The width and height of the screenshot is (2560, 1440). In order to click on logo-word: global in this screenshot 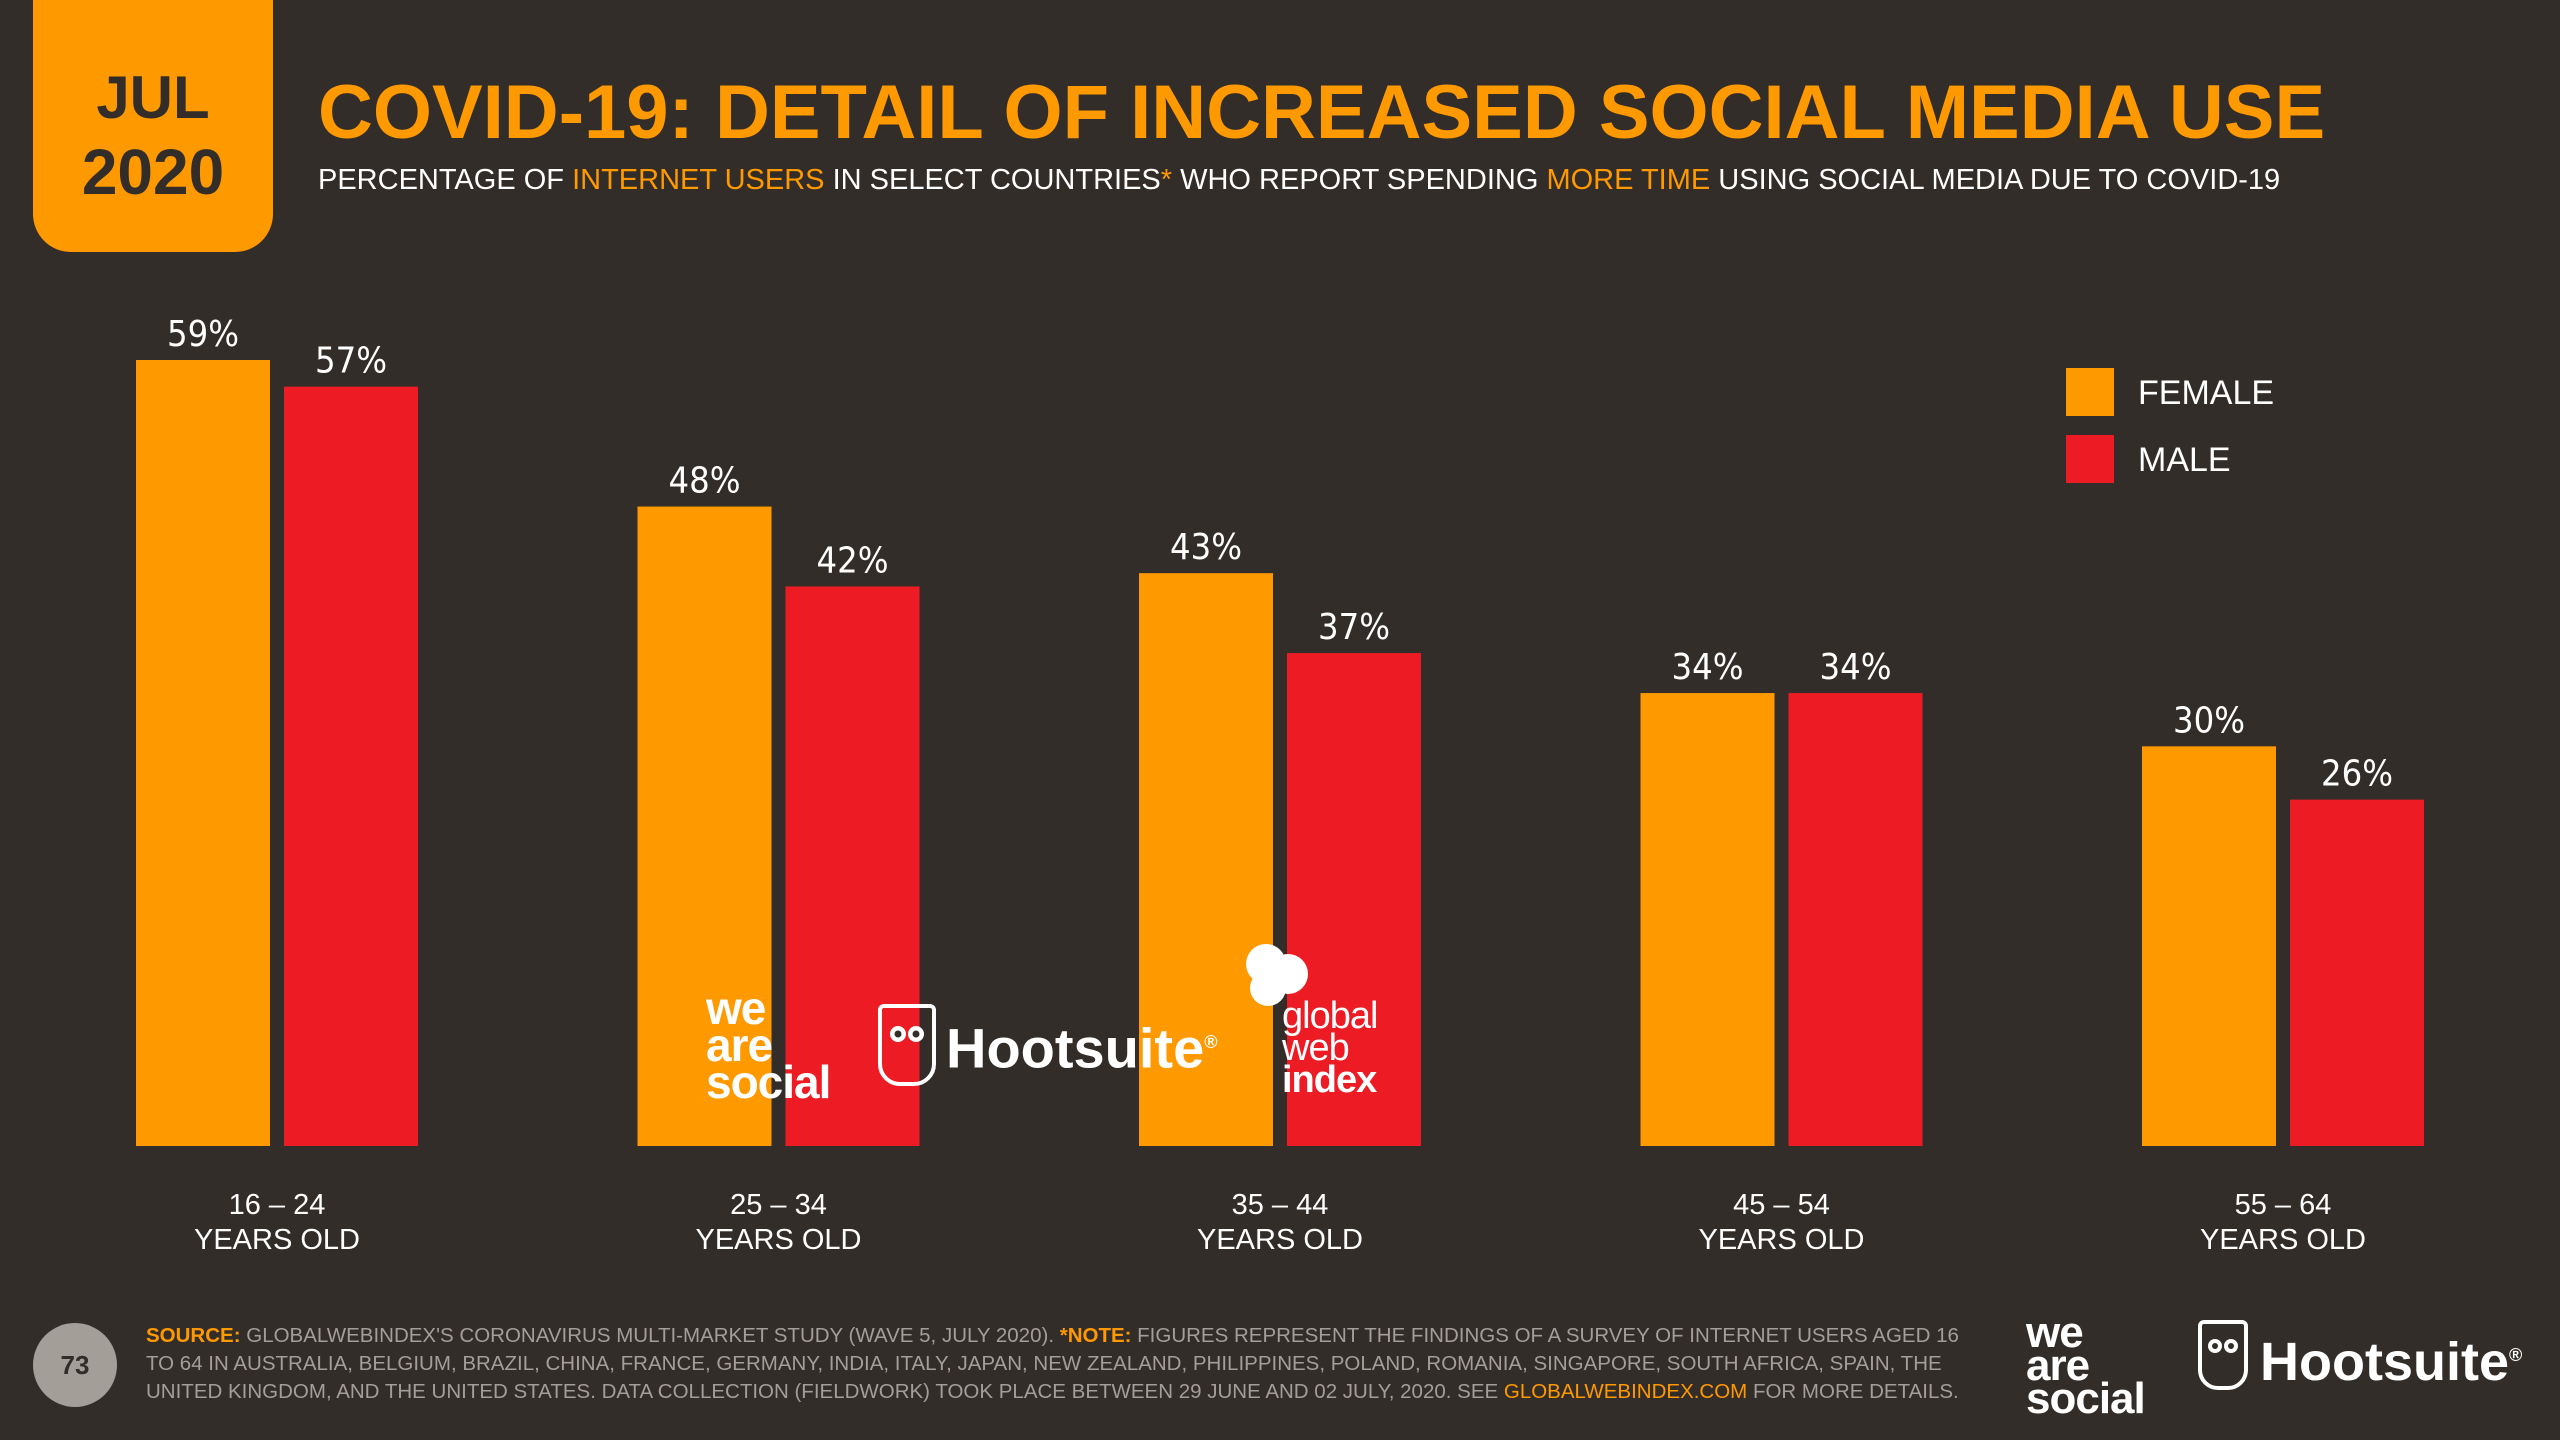, I will do `click(1330, 1016)`.